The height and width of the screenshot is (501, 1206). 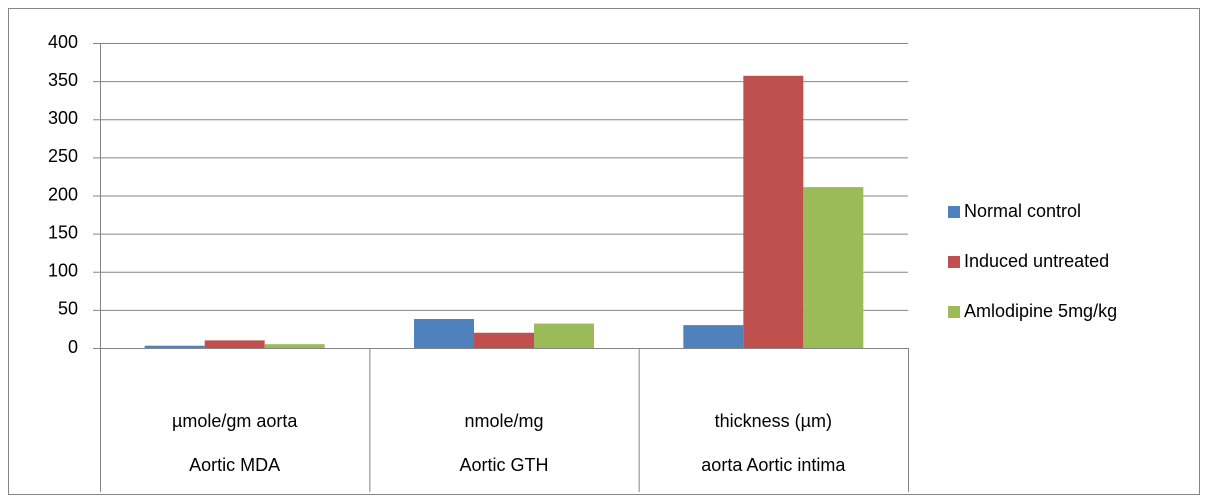 I want to click on y-tick-label: 150, so click(x=63, y=232).